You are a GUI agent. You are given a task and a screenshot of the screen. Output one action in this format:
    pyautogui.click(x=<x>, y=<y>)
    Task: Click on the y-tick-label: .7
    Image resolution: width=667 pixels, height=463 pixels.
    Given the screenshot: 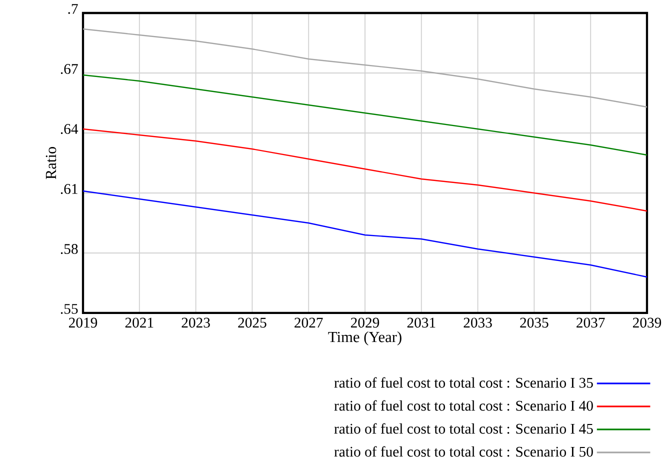 What is the action you would take?
    pyautogui.click(x=73, y=9)
    